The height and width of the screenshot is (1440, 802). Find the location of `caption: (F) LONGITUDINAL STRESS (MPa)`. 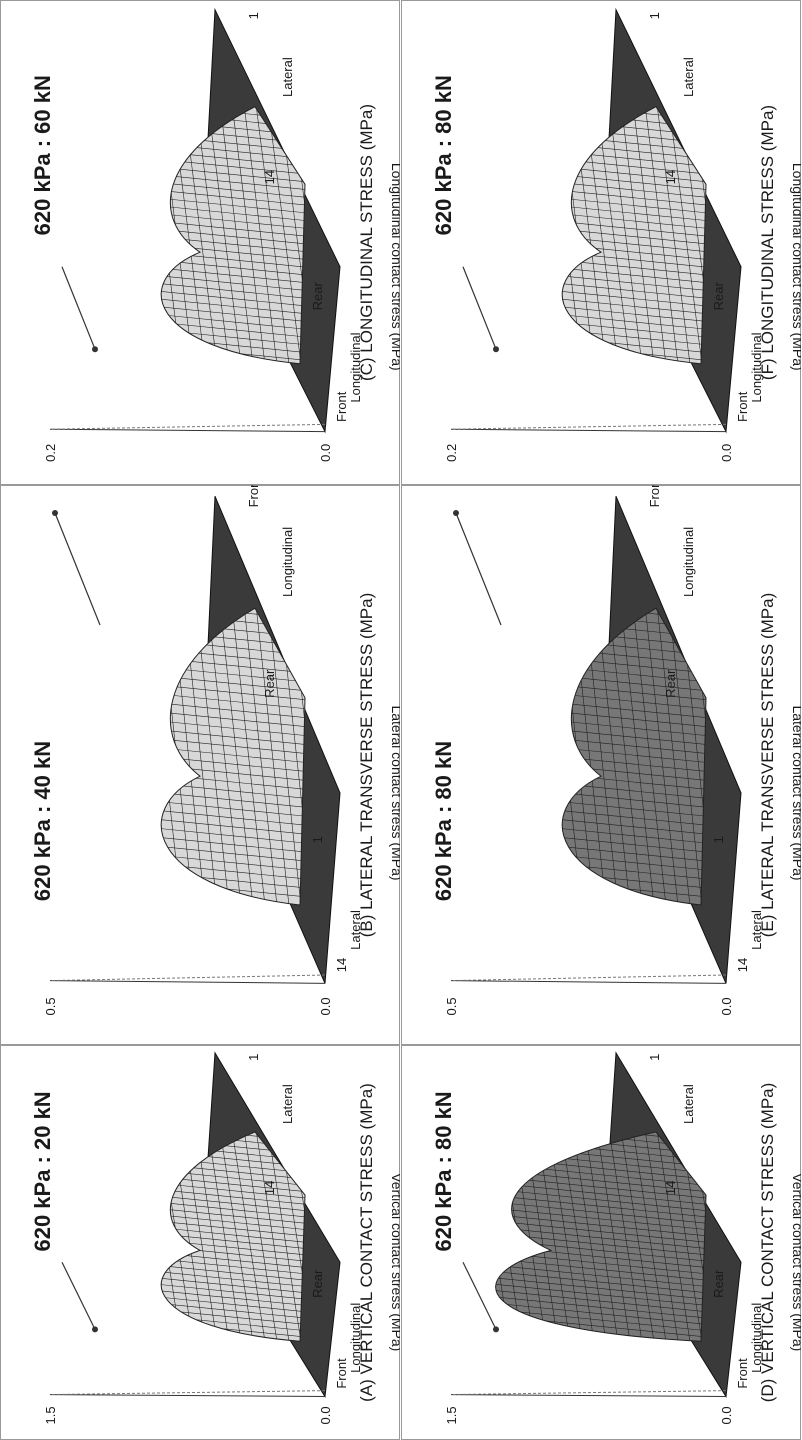

caption: (F) LONGITUDINAL STRESS (MPa) is located at coordinates (767, 242).